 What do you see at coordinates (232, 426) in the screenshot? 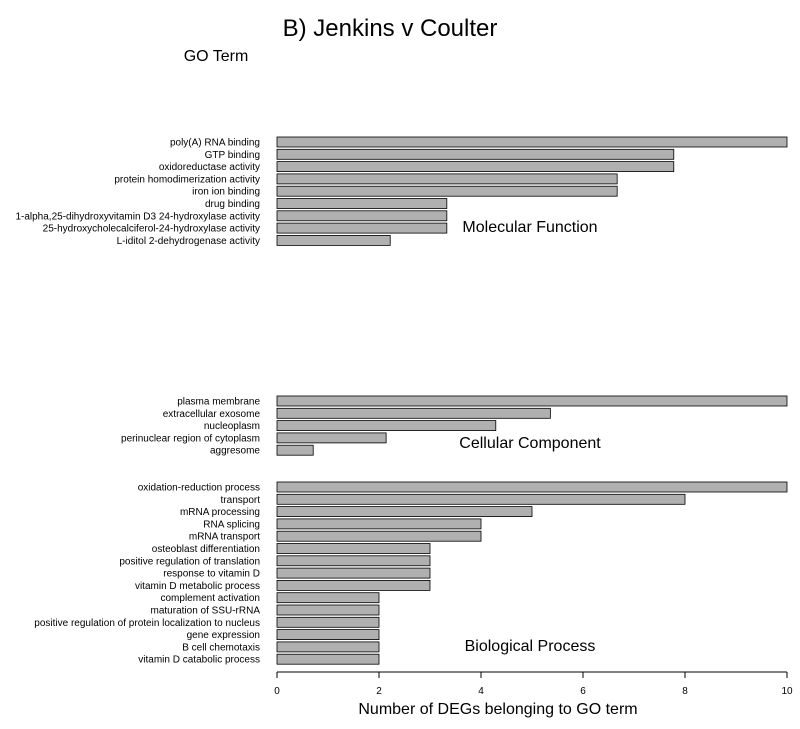
I see `category-label: nucleoplasm` at bounding box center [232, 426].